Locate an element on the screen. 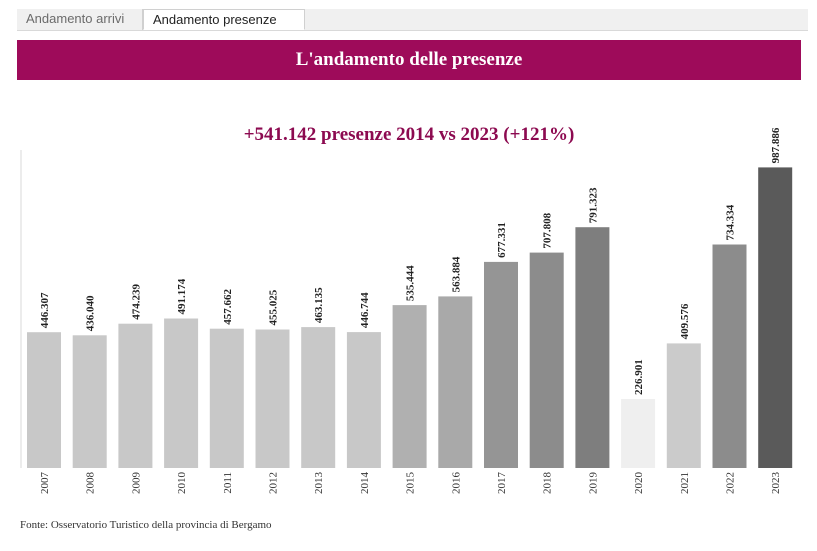 Image resolution: width=817 pixels, height=551 pixels. x-tick-label-2007: 2007 is located at coordinates (45, 483).